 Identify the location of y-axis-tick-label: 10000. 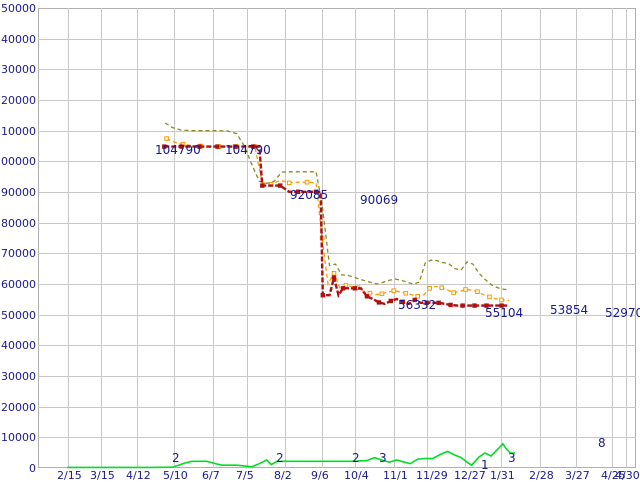
(18, 437).